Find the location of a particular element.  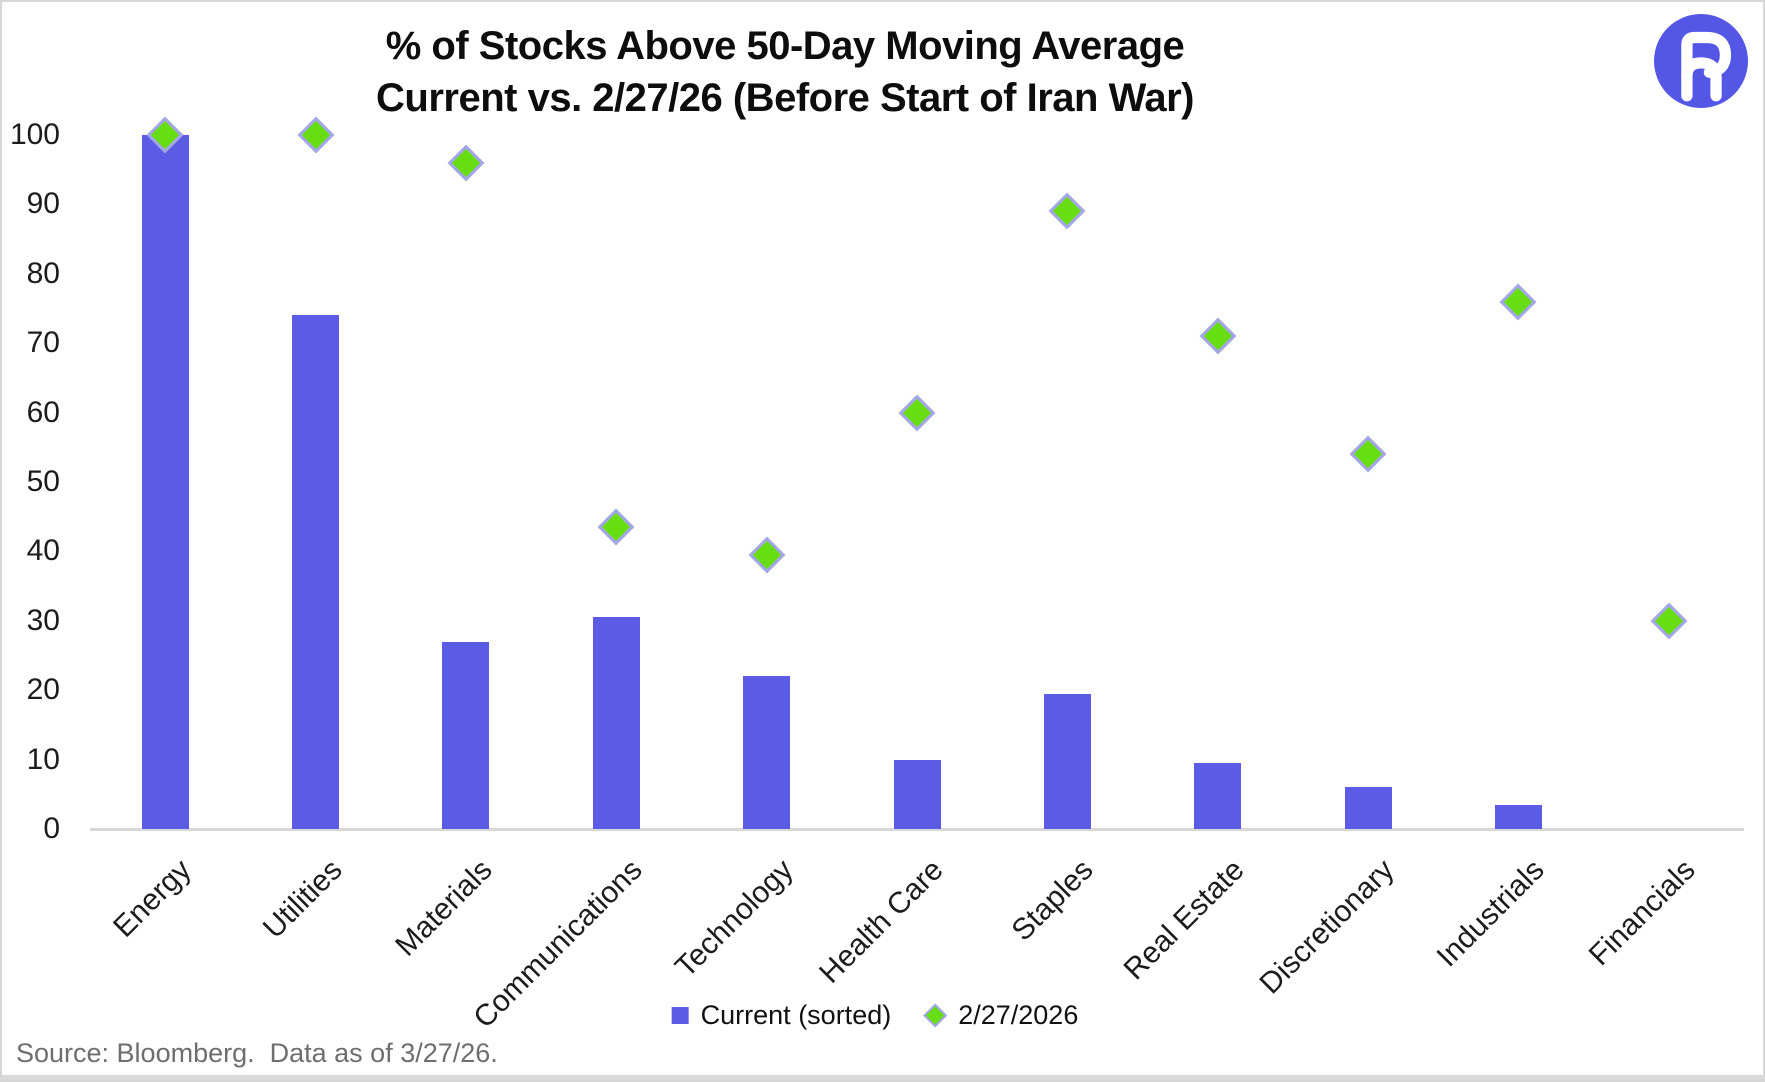

legend-square-swatch is located at coordinates (680, 1015).